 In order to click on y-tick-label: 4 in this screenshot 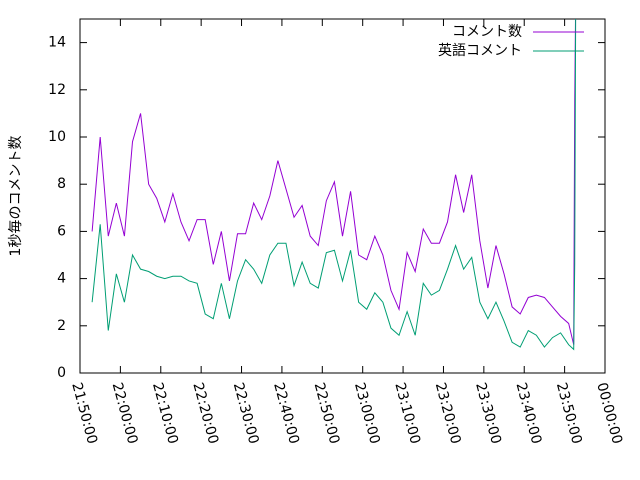, I will do `click(61, 279)`.